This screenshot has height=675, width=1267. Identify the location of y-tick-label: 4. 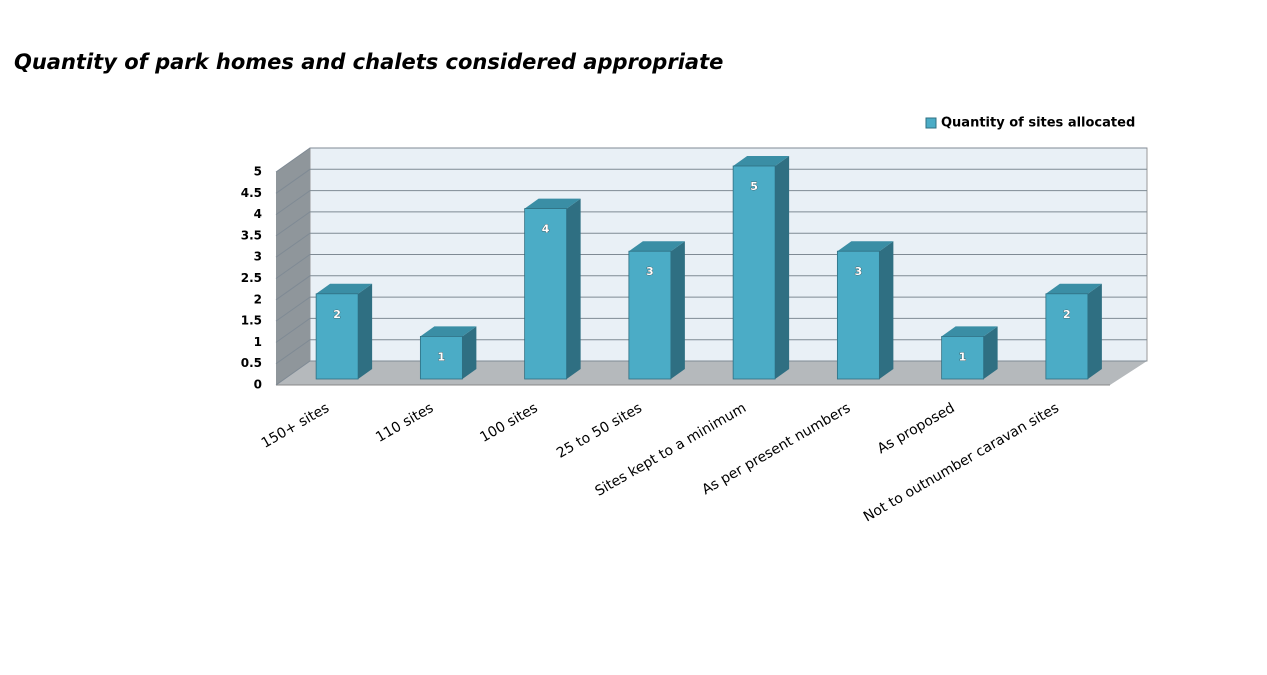
(258, 214).